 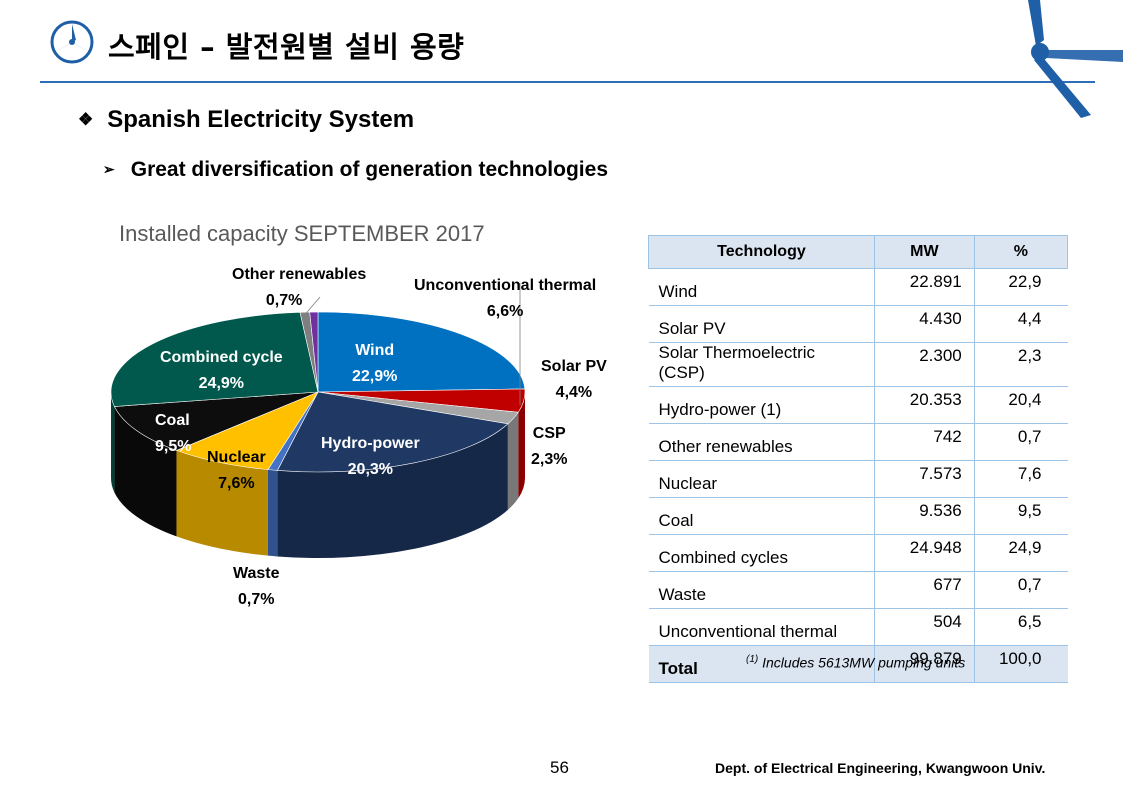 I want to click on cell-pct: 6,5, so click(x=1020, y=627).